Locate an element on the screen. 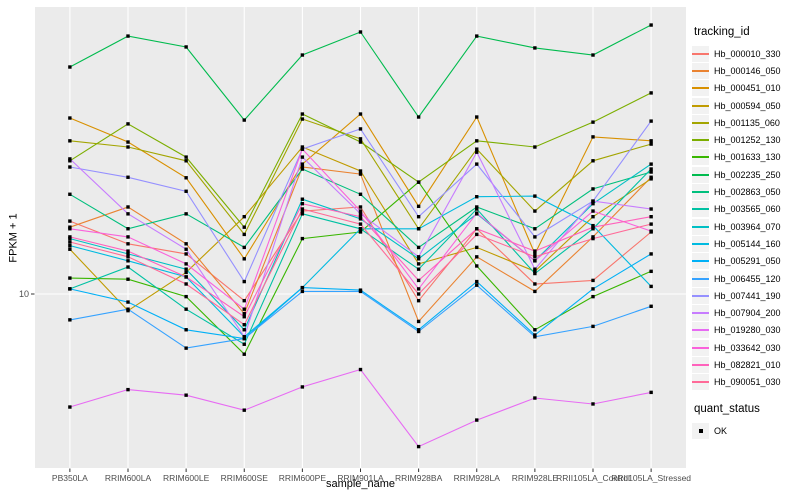  legend-item: Hb_007904_200 is located at coordinates (745, 313).